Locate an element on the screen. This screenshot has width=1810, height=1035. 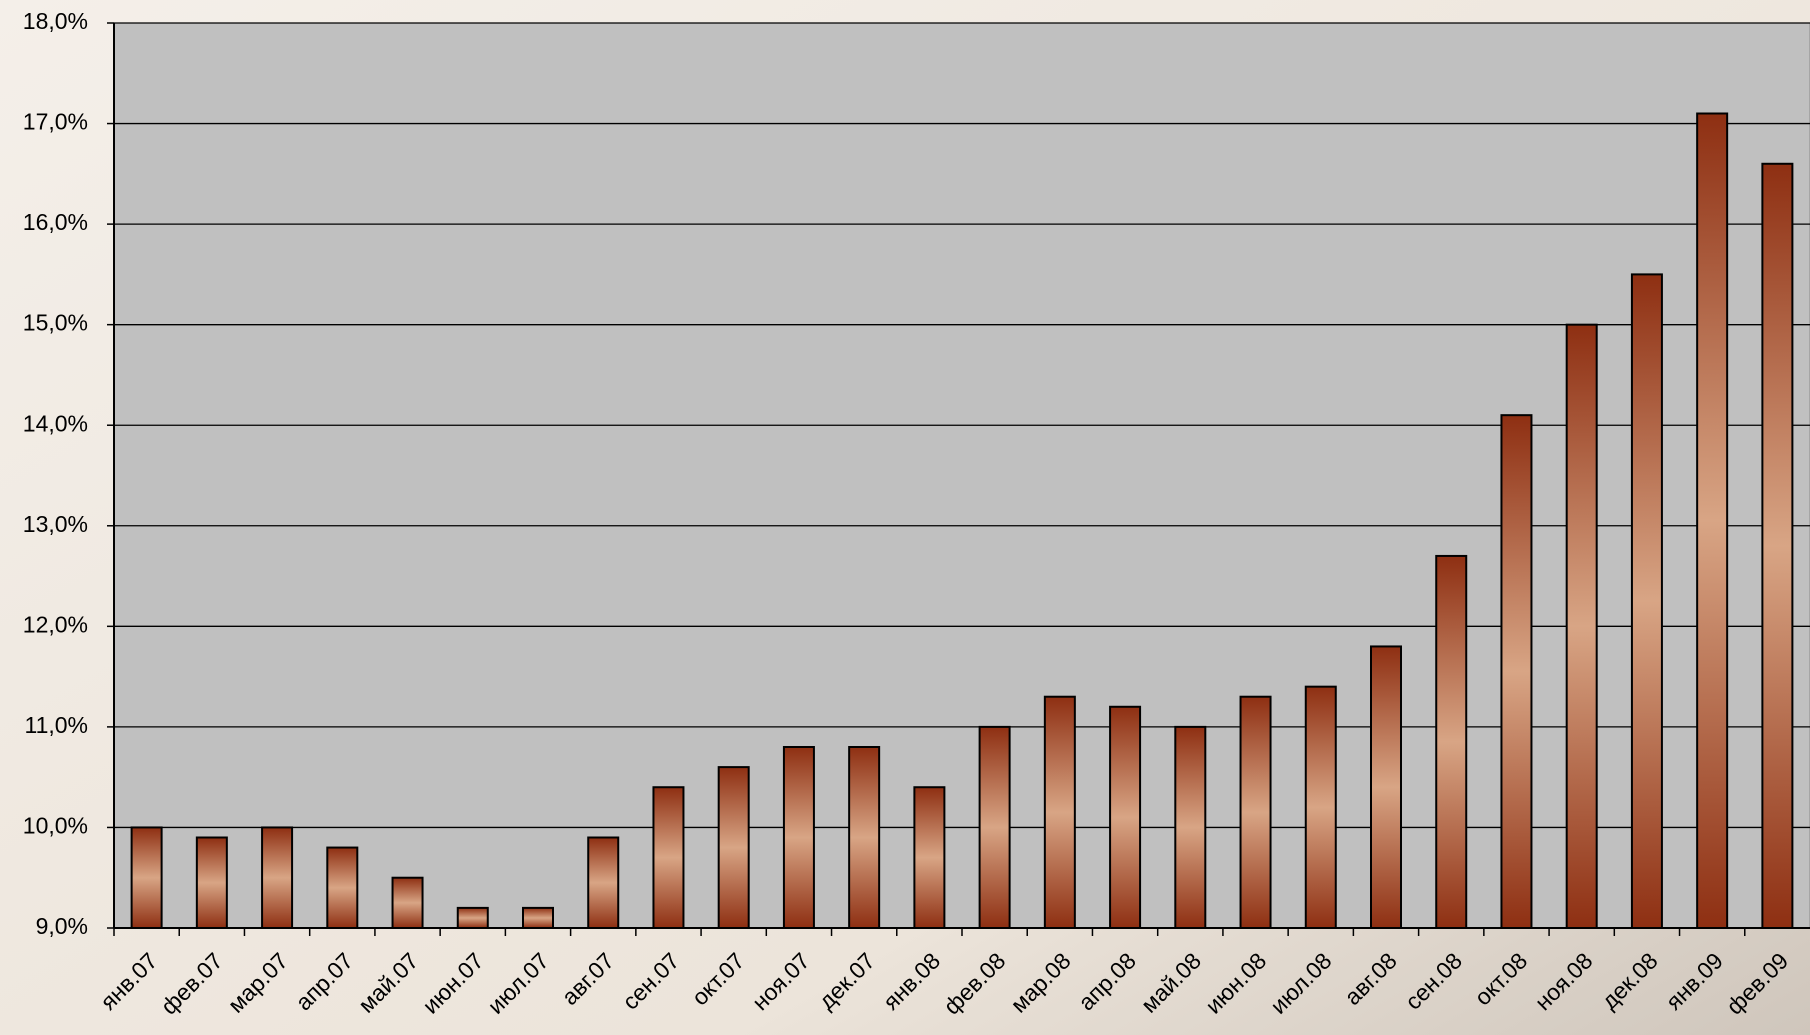
y-tick-label: 16,0% is located at coordinates (55, 222).